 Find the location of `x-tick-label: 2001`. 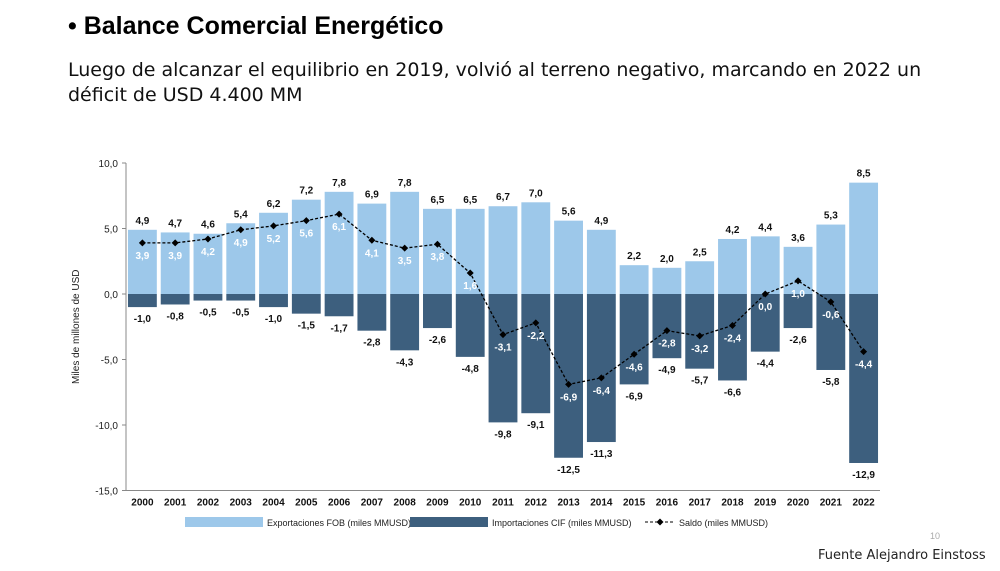

x-tick-label: 2001 is located at coordinates (175, 503).